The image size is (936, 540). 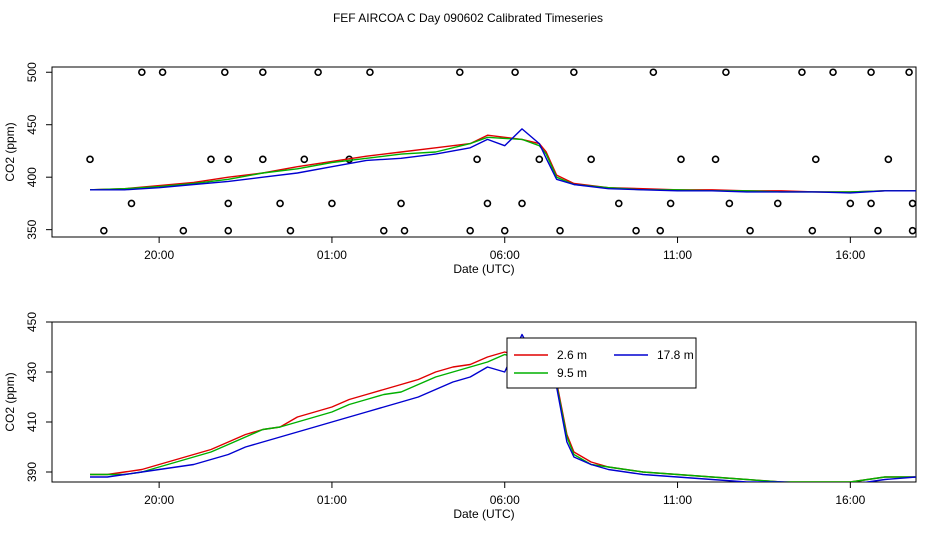 I want to click on legend-label-2-6-m: 2.6 m, so click(x=572, y=355).